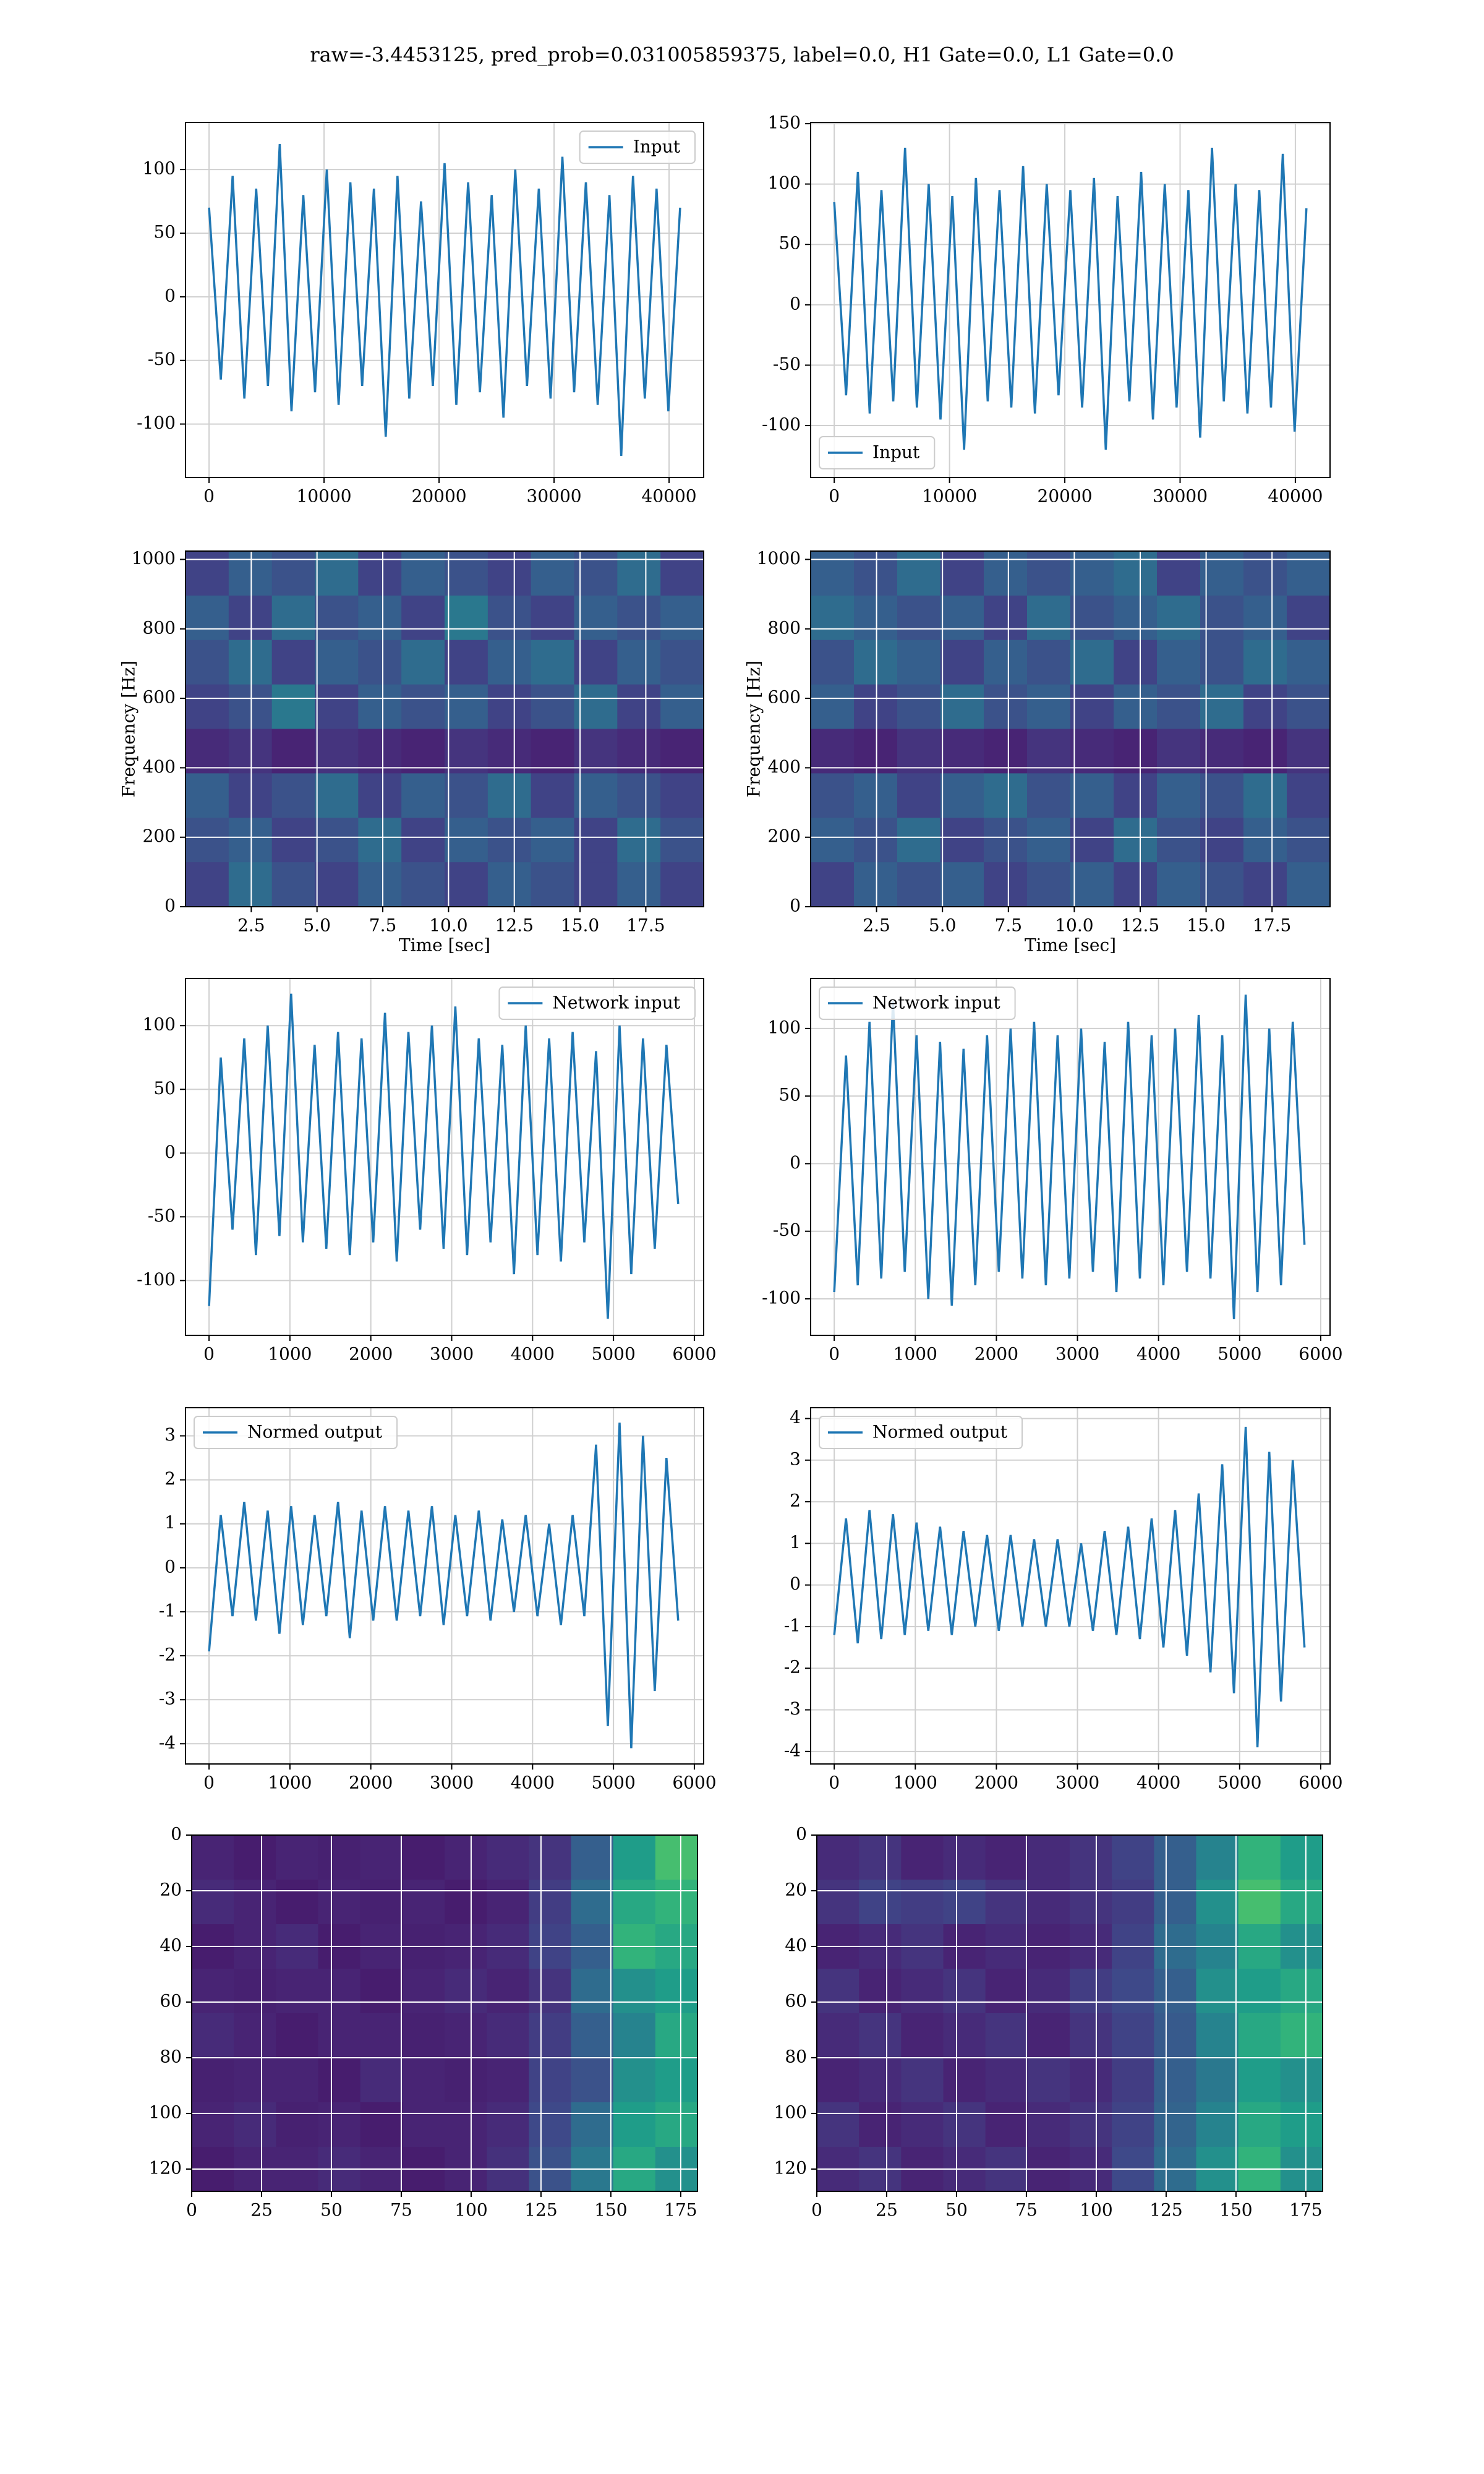  I want to click on x-tick-label: 0, so click(816, 2210).